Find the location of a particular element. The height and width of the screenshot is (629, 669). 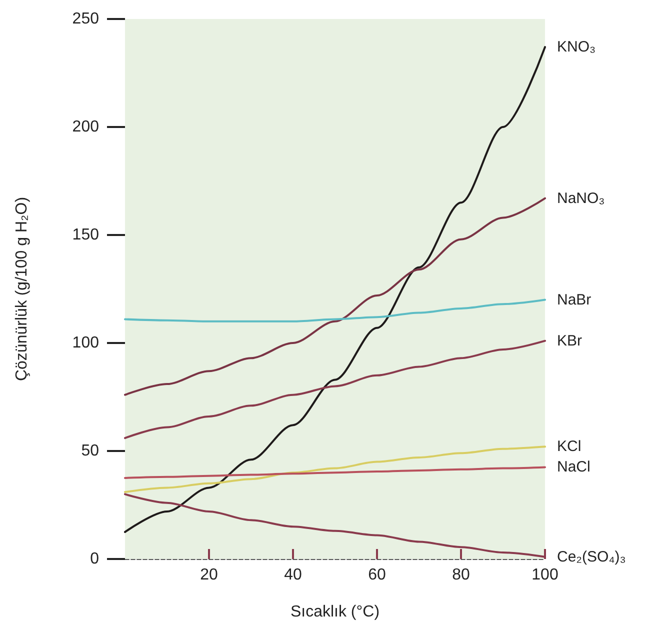

x-tick-label: 20 is located at coordinates (209, 575).